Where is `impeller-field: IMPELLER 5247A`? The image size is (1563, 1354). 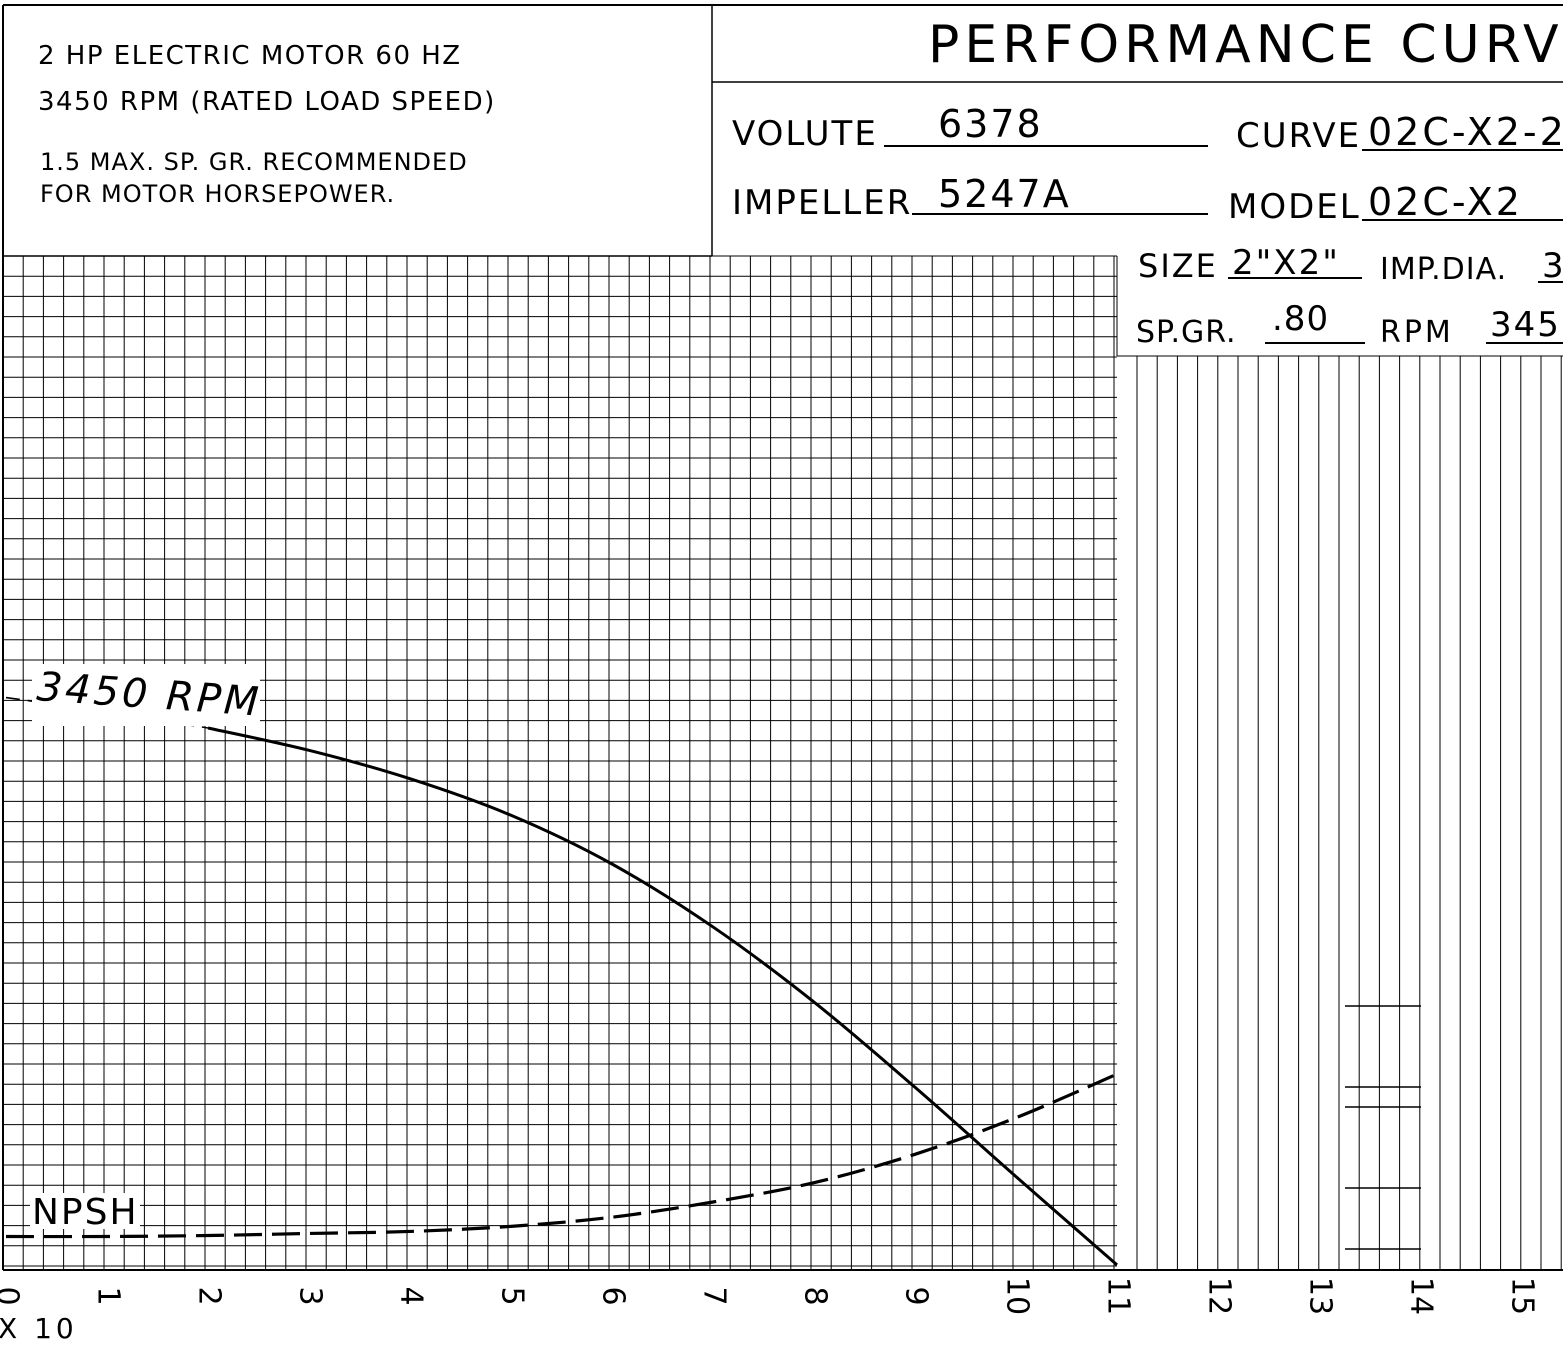 impeller-field: IMPELLER 5247A is located at coordinates (970, 197).